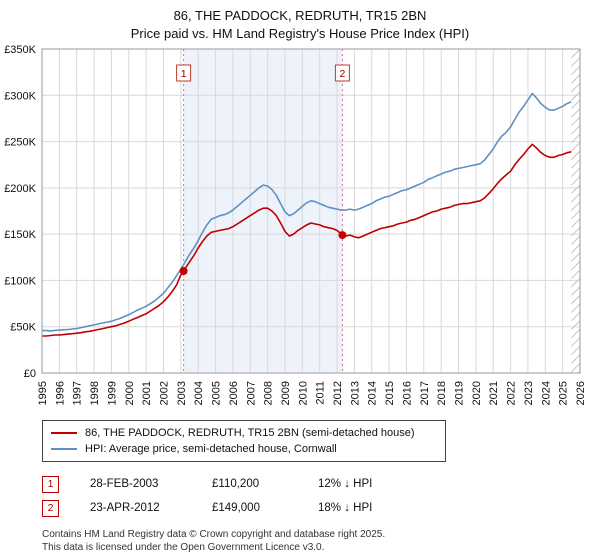 This screenshot has height=560, width=600. What do you see at coordinates (217, 393) in the screenshot?
I see `svg-text: 2005` at bounding box center [217, 393].